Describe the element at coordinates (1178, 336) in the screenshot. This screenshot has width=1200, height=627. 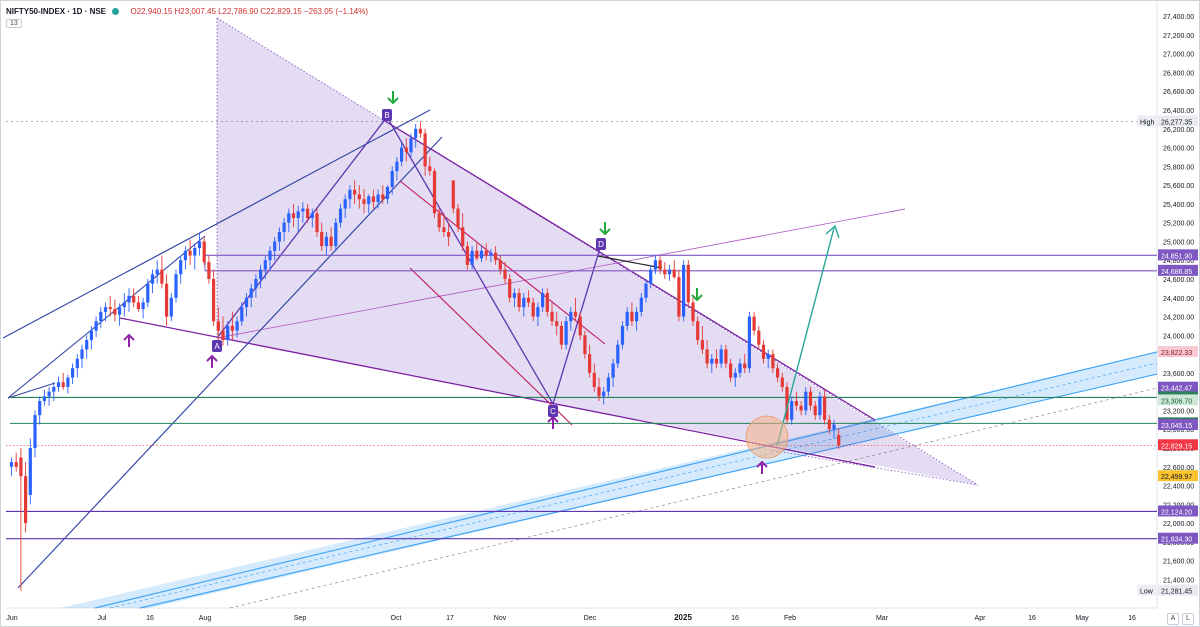
I see `price-tick-label: 24,000.00` at that location.